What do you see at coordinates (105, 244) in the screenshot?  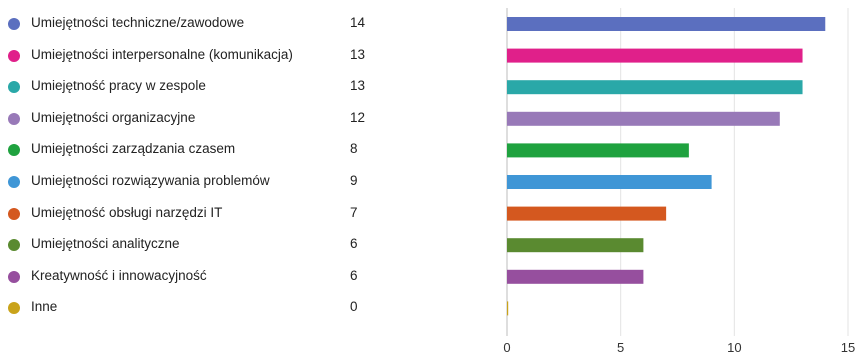 I see `legend-label: Umiejętności analityczne` at bounding box center [105, 244].